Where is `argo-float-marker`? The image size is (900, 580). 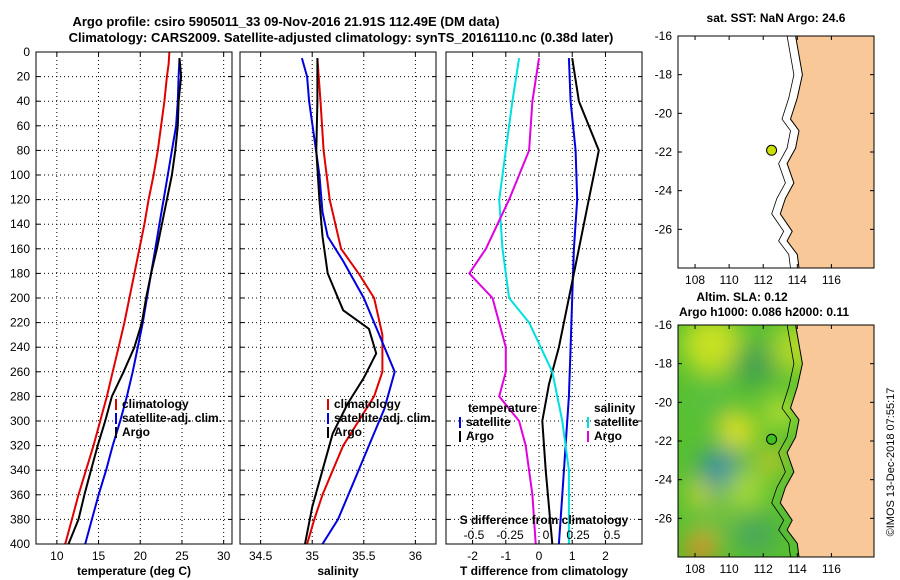
argo-float-marker is located at coordinates (772, 150).